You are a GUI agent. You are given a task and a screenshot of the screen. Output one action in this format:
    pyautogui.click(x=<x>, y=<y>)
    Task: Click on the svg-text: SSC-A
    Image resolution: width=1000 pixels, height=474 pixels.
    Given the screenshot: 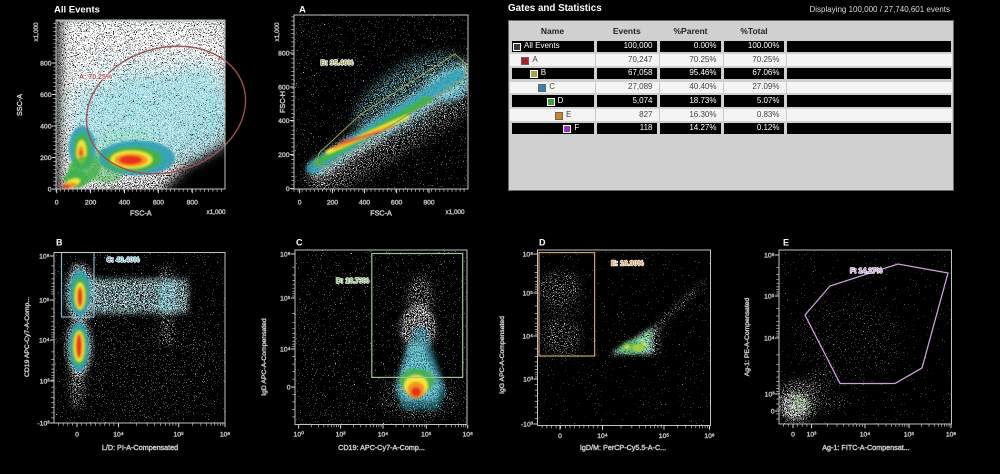 What is the action you would take?
    pyautogui.click(x=19, y=105)
    